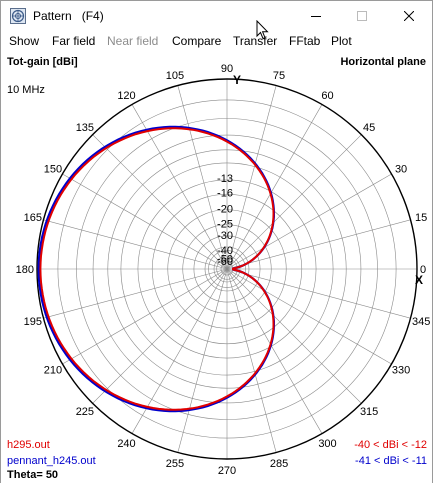  Describe the element at coordinates (51, 461) in the screenshot. I see `legend-file-2: pennant_h245.out` at that location.